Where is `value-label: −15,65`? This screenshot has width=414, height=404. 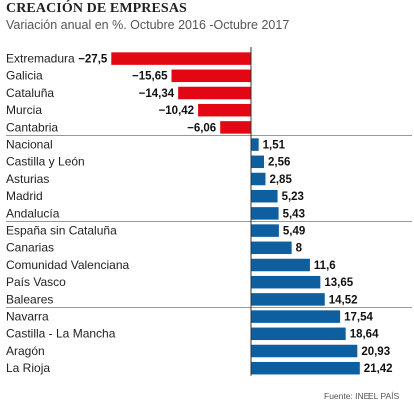
value-label: −15,65 is located at coordinates (150, 77).